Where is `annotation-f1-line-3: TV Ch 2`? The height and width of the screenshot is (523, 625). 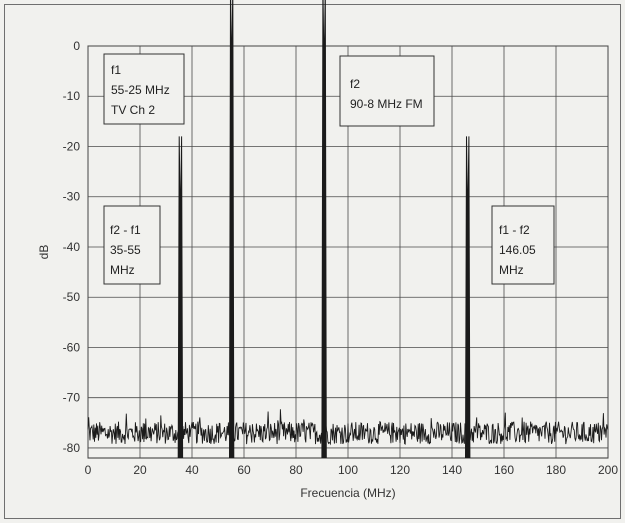
annotation-f1-line-3: TV Ch 2 is located at coordinates (133, 110).